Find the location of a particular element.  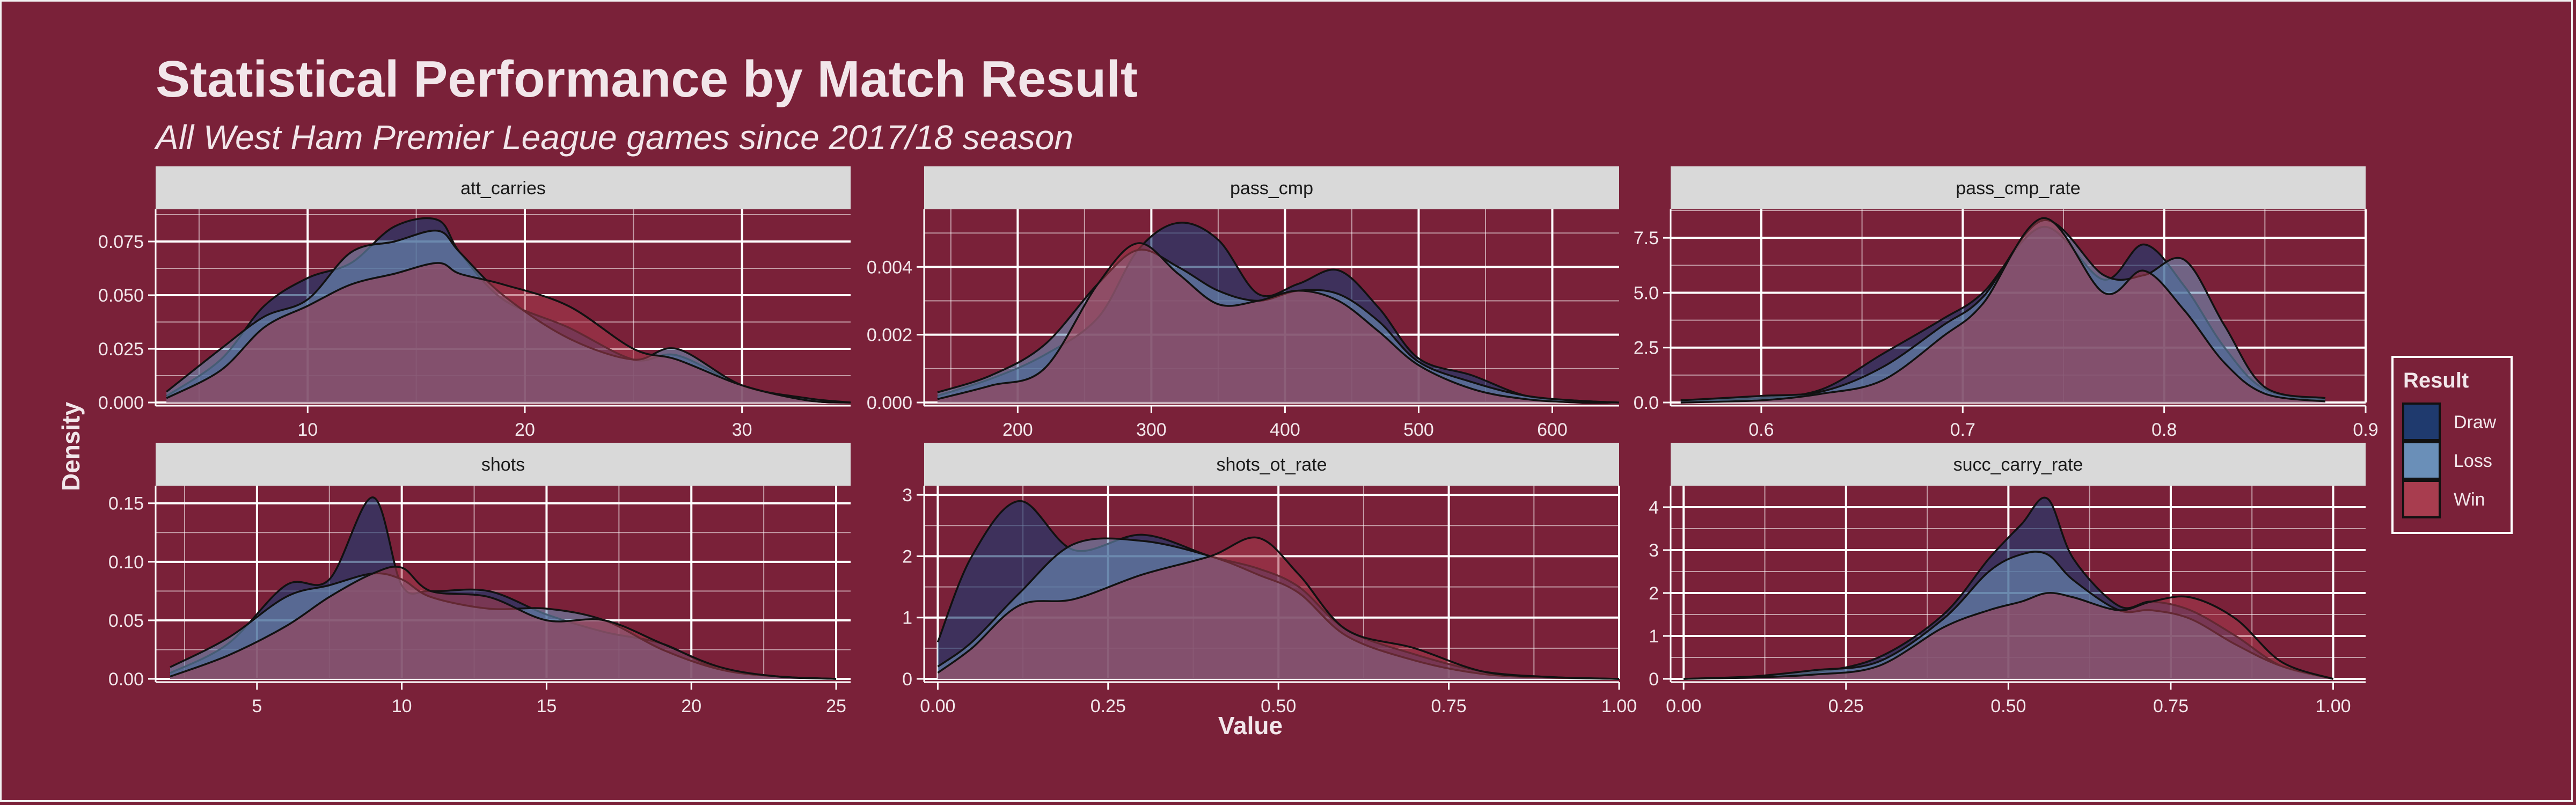

legend-label-draw: Draw is located at coordinates (2475, 422).